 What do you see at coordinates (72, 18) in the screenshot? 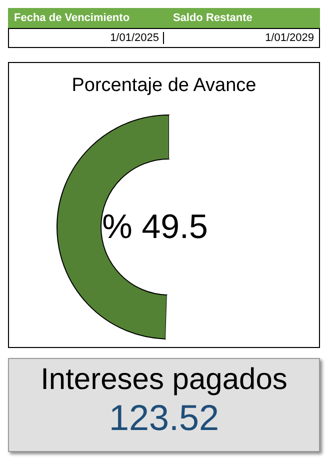
I see `text: Fecha de Vencimiento` at bounding box center [72, 18].